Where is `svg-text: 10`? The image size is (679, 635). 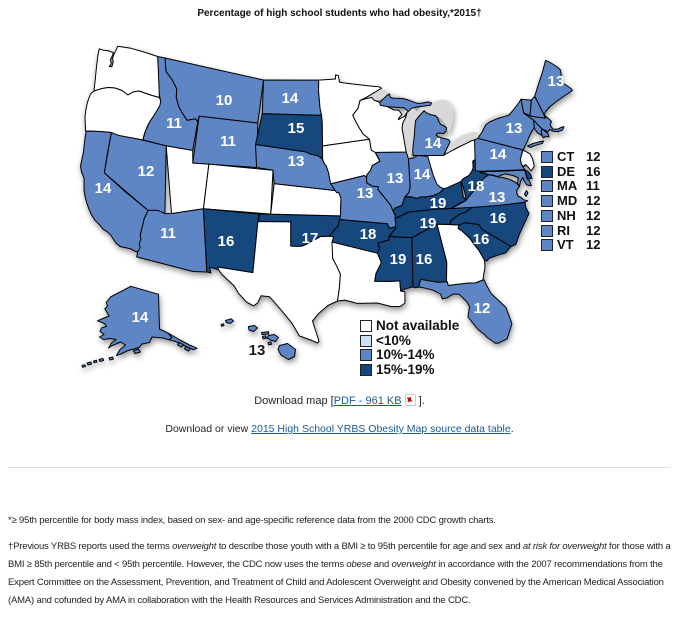
svg-text: 10 is located at coordinates (224, 100).